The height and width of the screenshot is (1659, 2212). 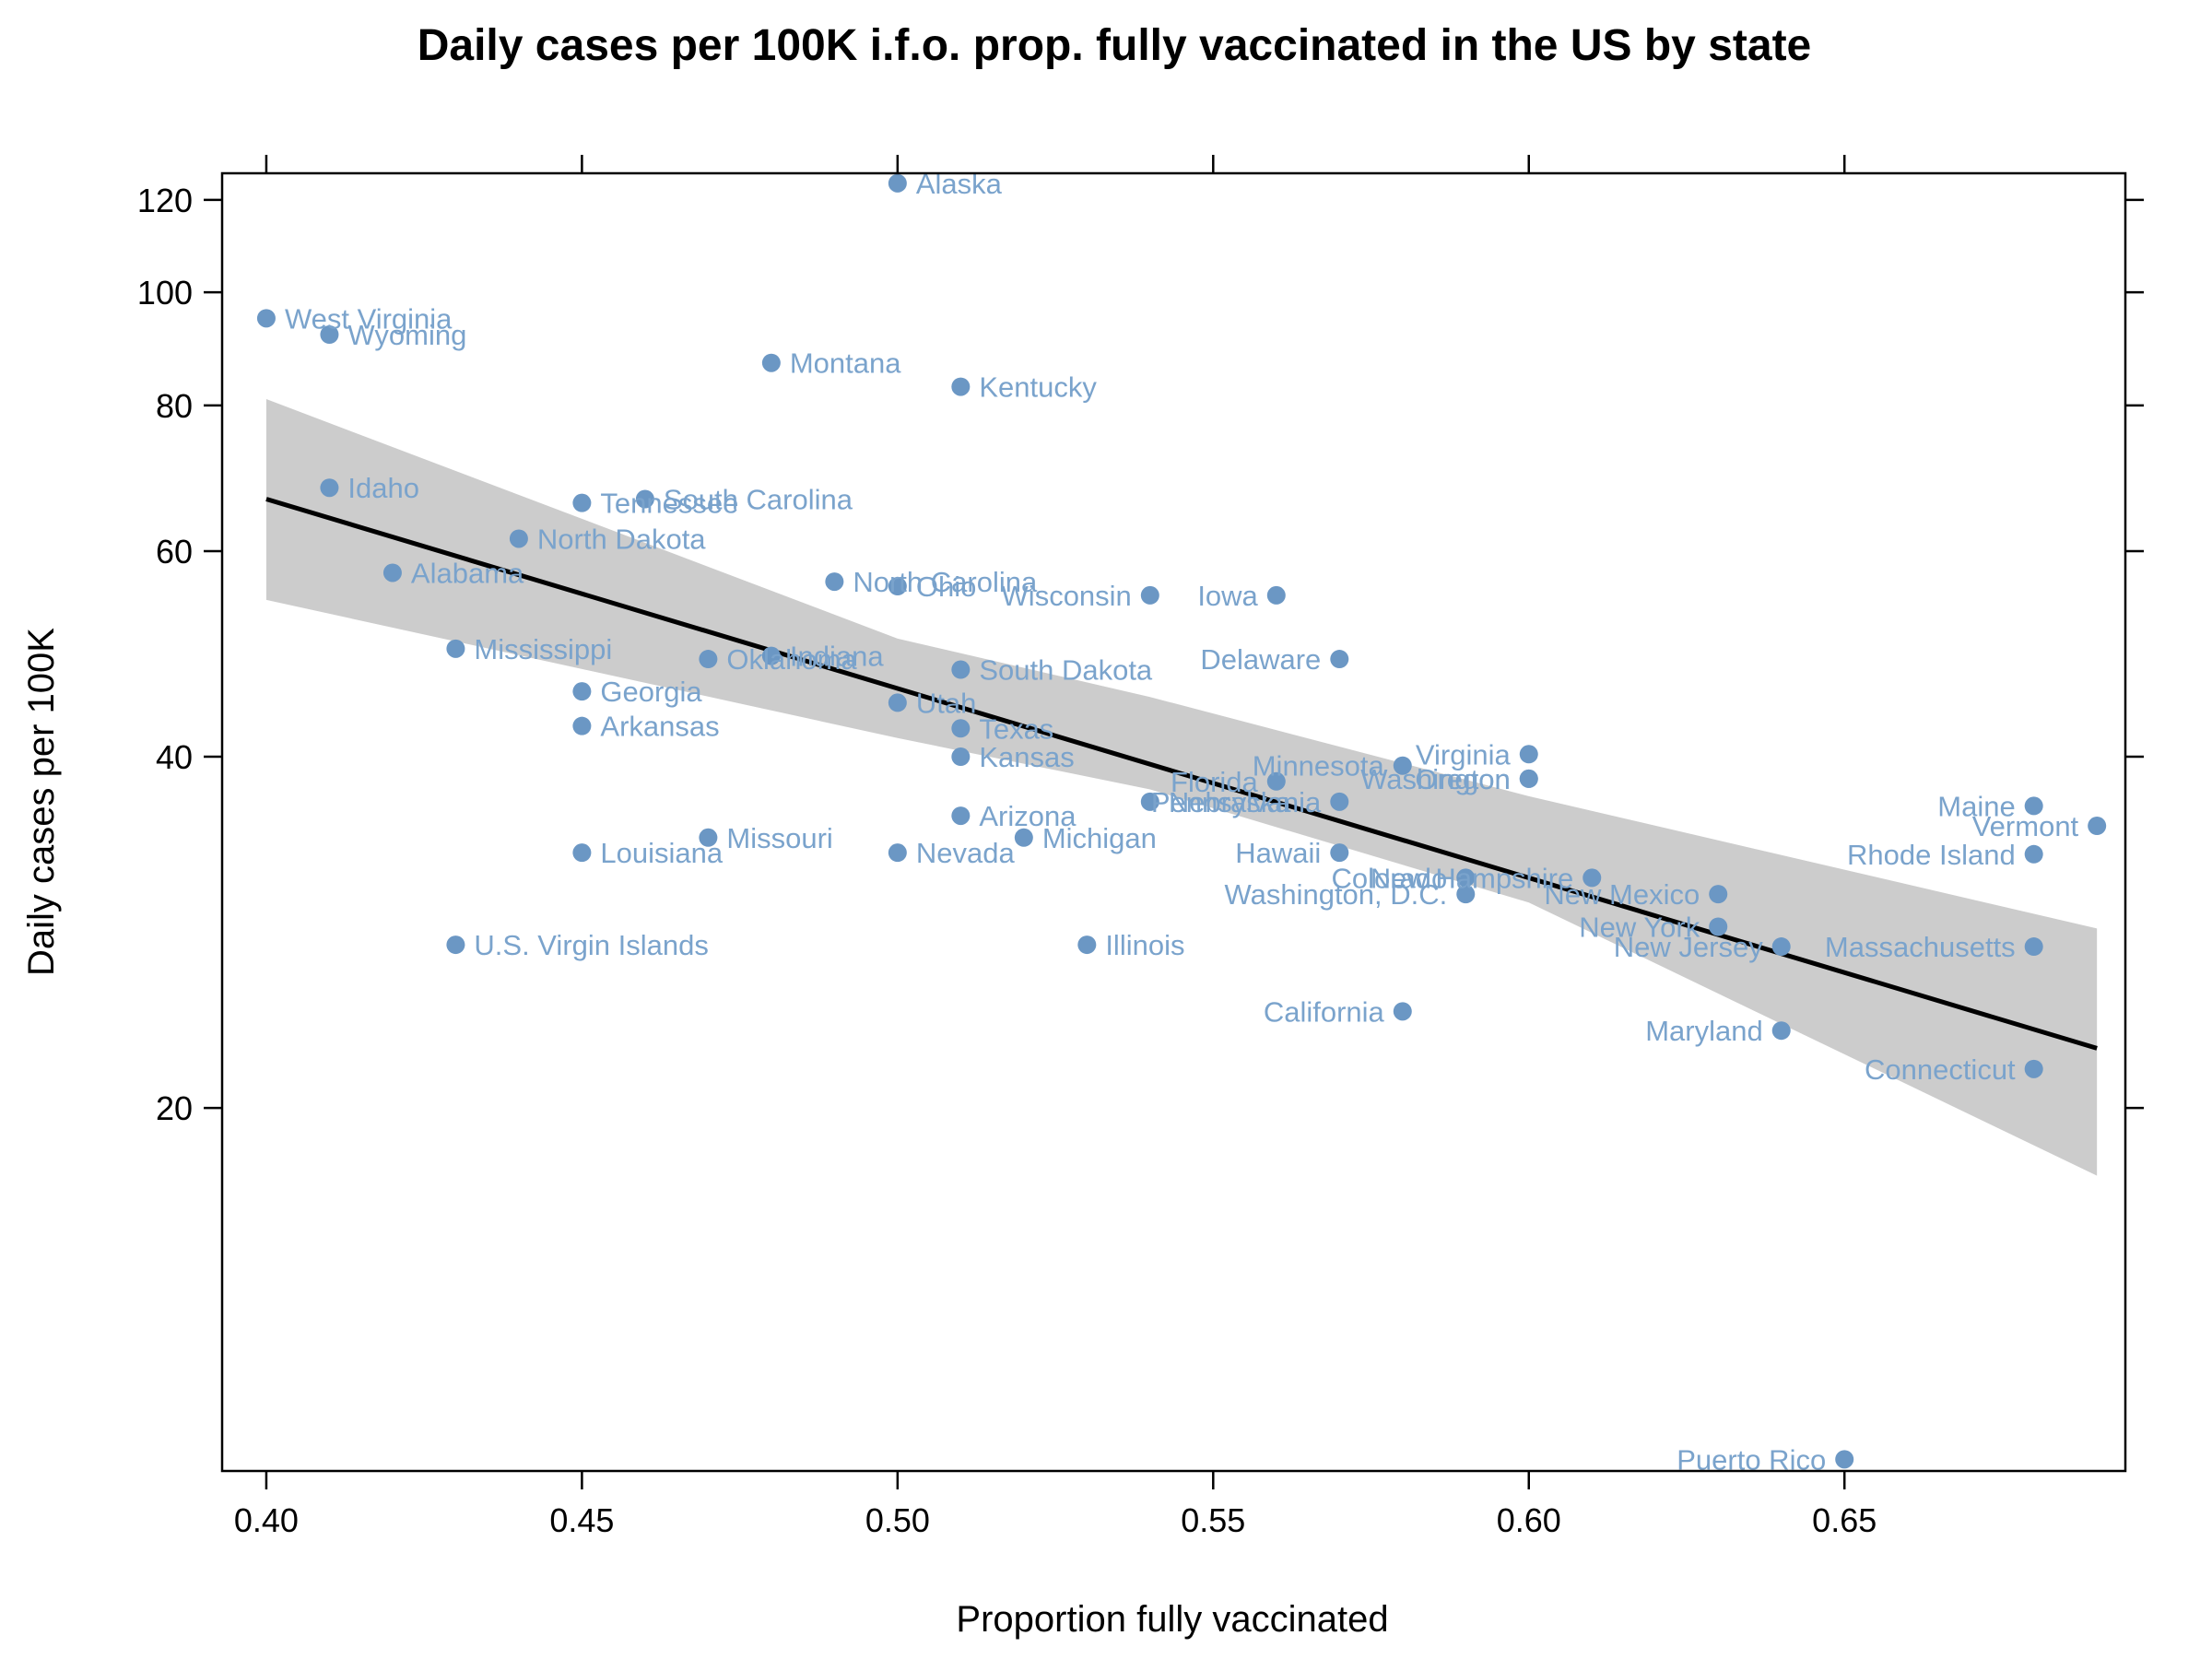 I want to click on point-label: New Jersey, so click(x=1688, y=947).